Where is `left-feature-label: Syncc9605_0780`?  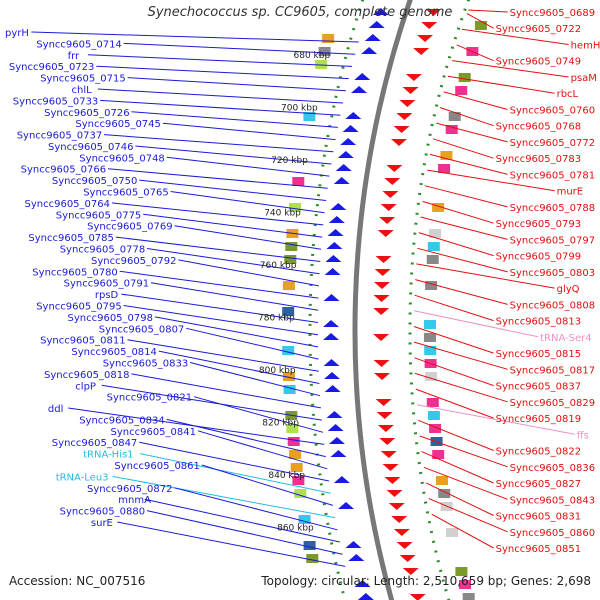
left-feature-label: Syncc9605_0780 is located at coordinates (75, 272).